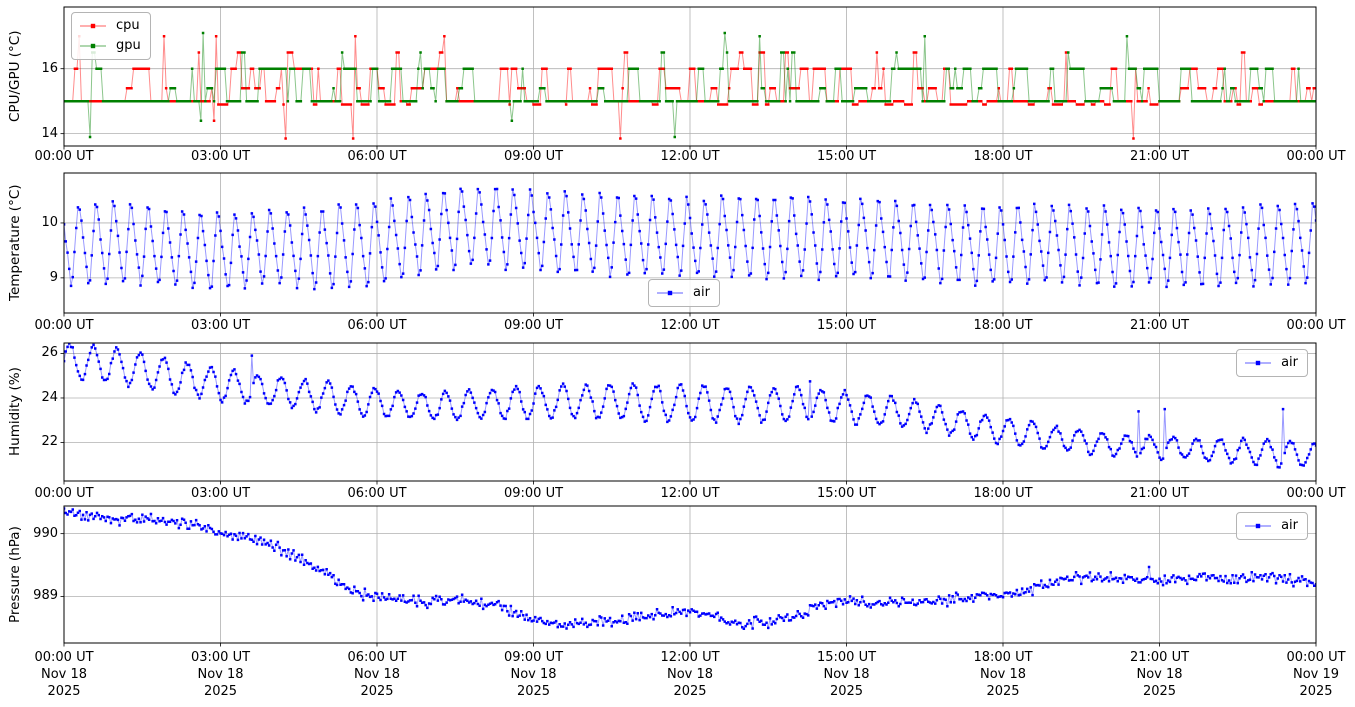  I want to click on cpu-gpu-axis-label: CPU/GPU (°C), so click(15, 76).